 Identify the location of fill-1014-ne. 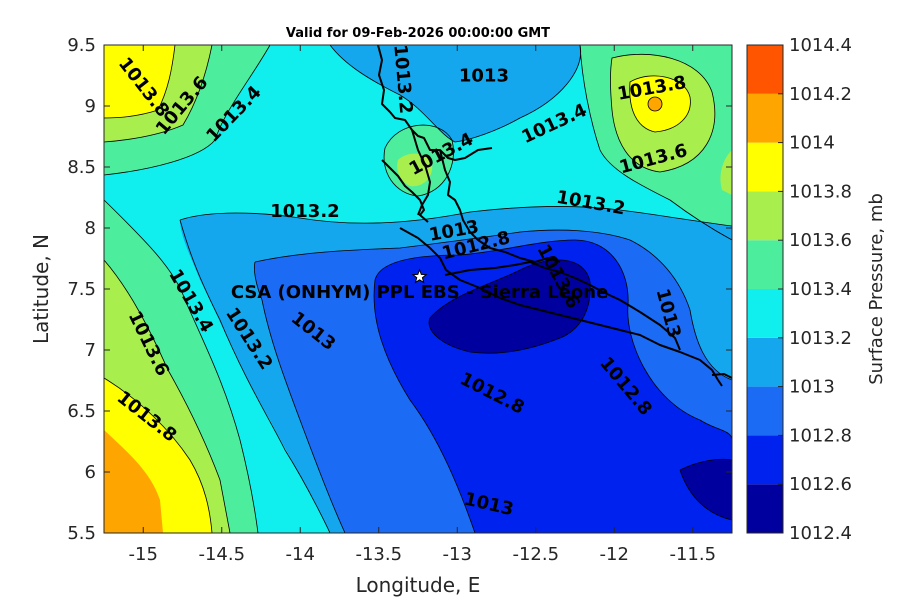
(655, 104).